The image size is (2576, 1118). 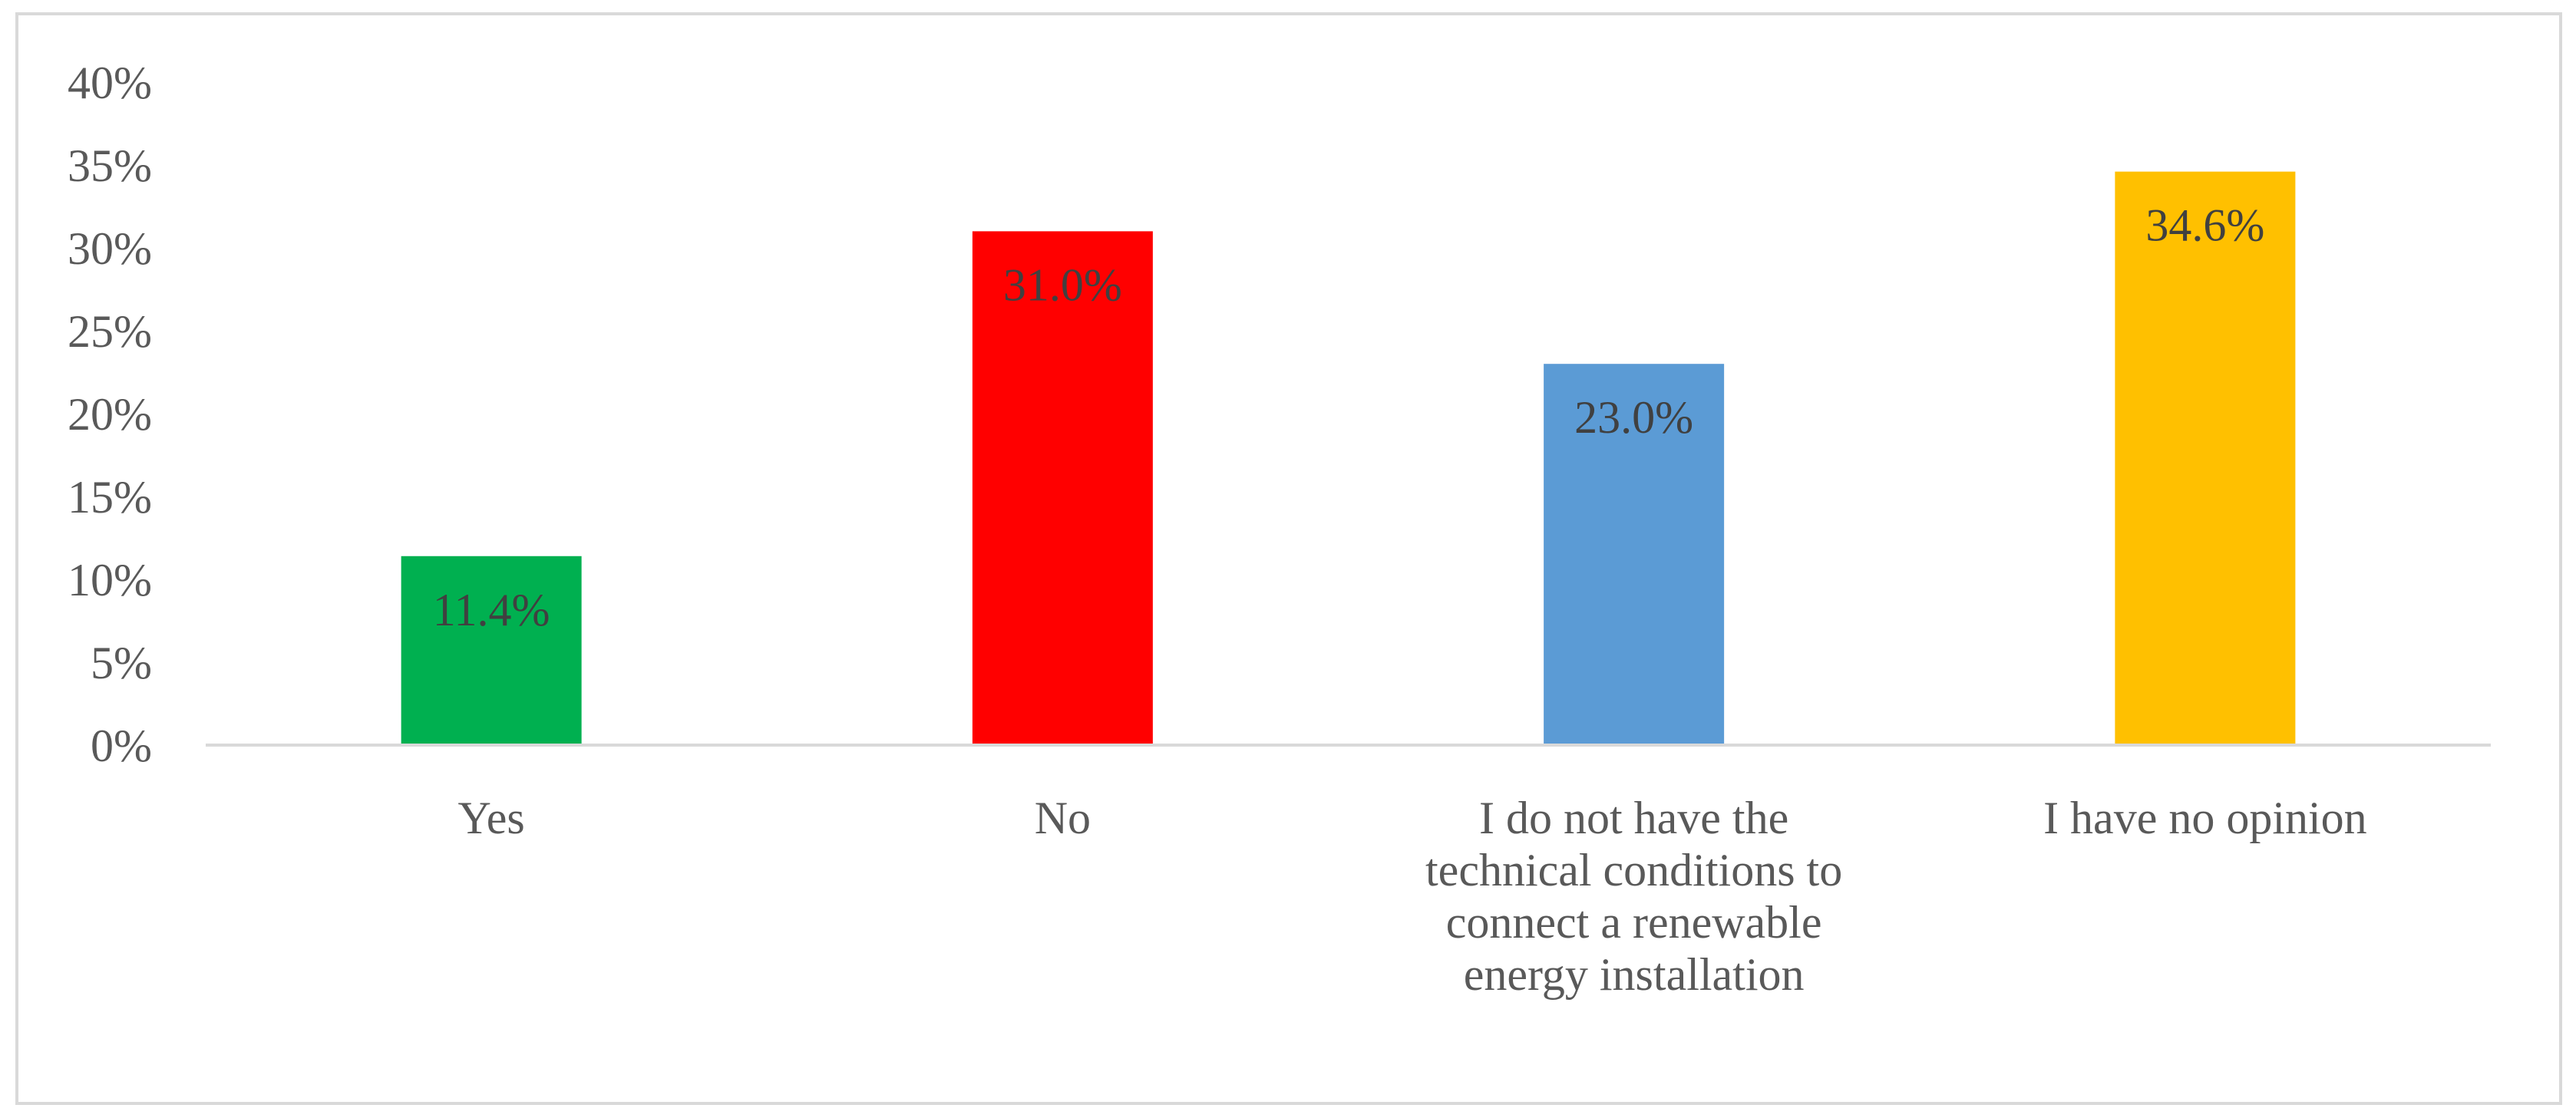 What do you see at coordinates (1634, 975) in the screenshot?
I see `x-tick-label-line: energy installation` at bounding box center [1634, 975].